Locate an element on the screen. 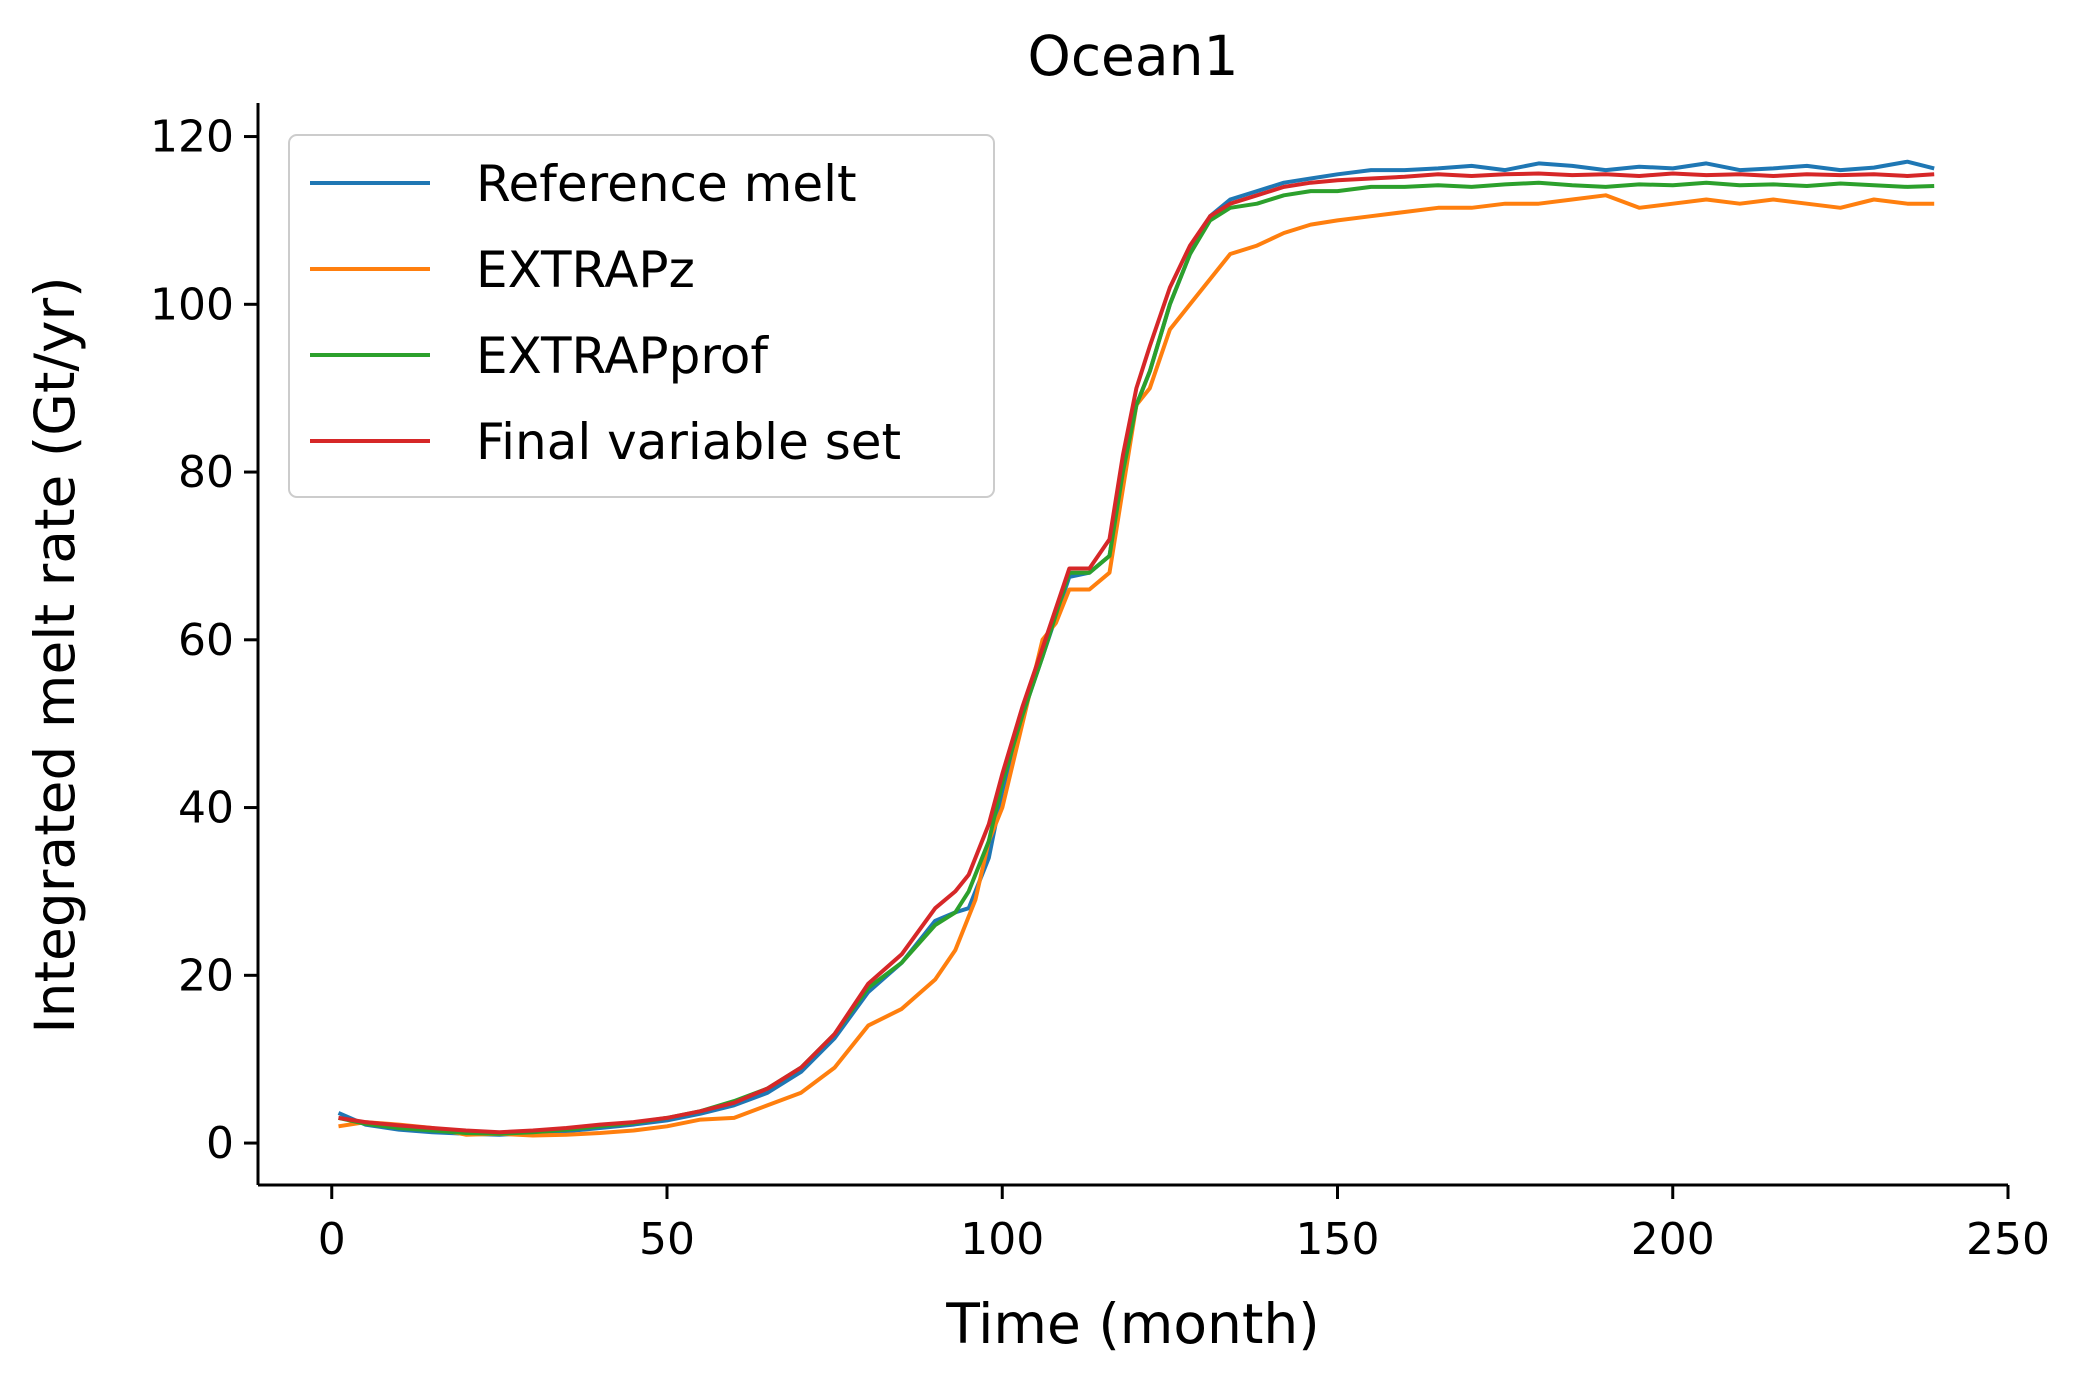 The image size is (2083, 1386). x-tick-label: 100 is located at coordinates (1002, 1239).